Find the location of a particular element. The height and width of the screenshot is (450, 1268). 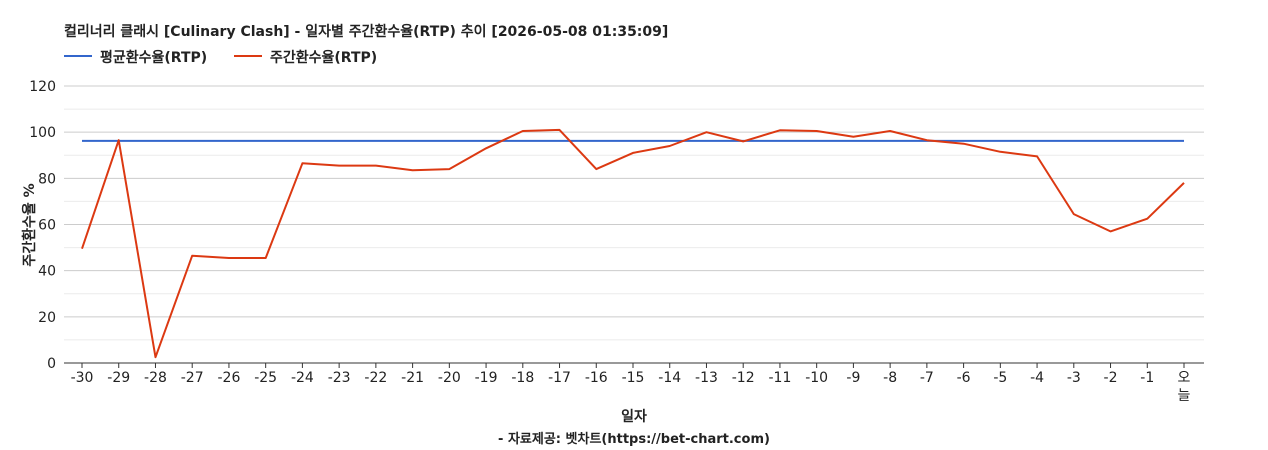

x-tick-label: -4 is located at coordinates (1037, 378).